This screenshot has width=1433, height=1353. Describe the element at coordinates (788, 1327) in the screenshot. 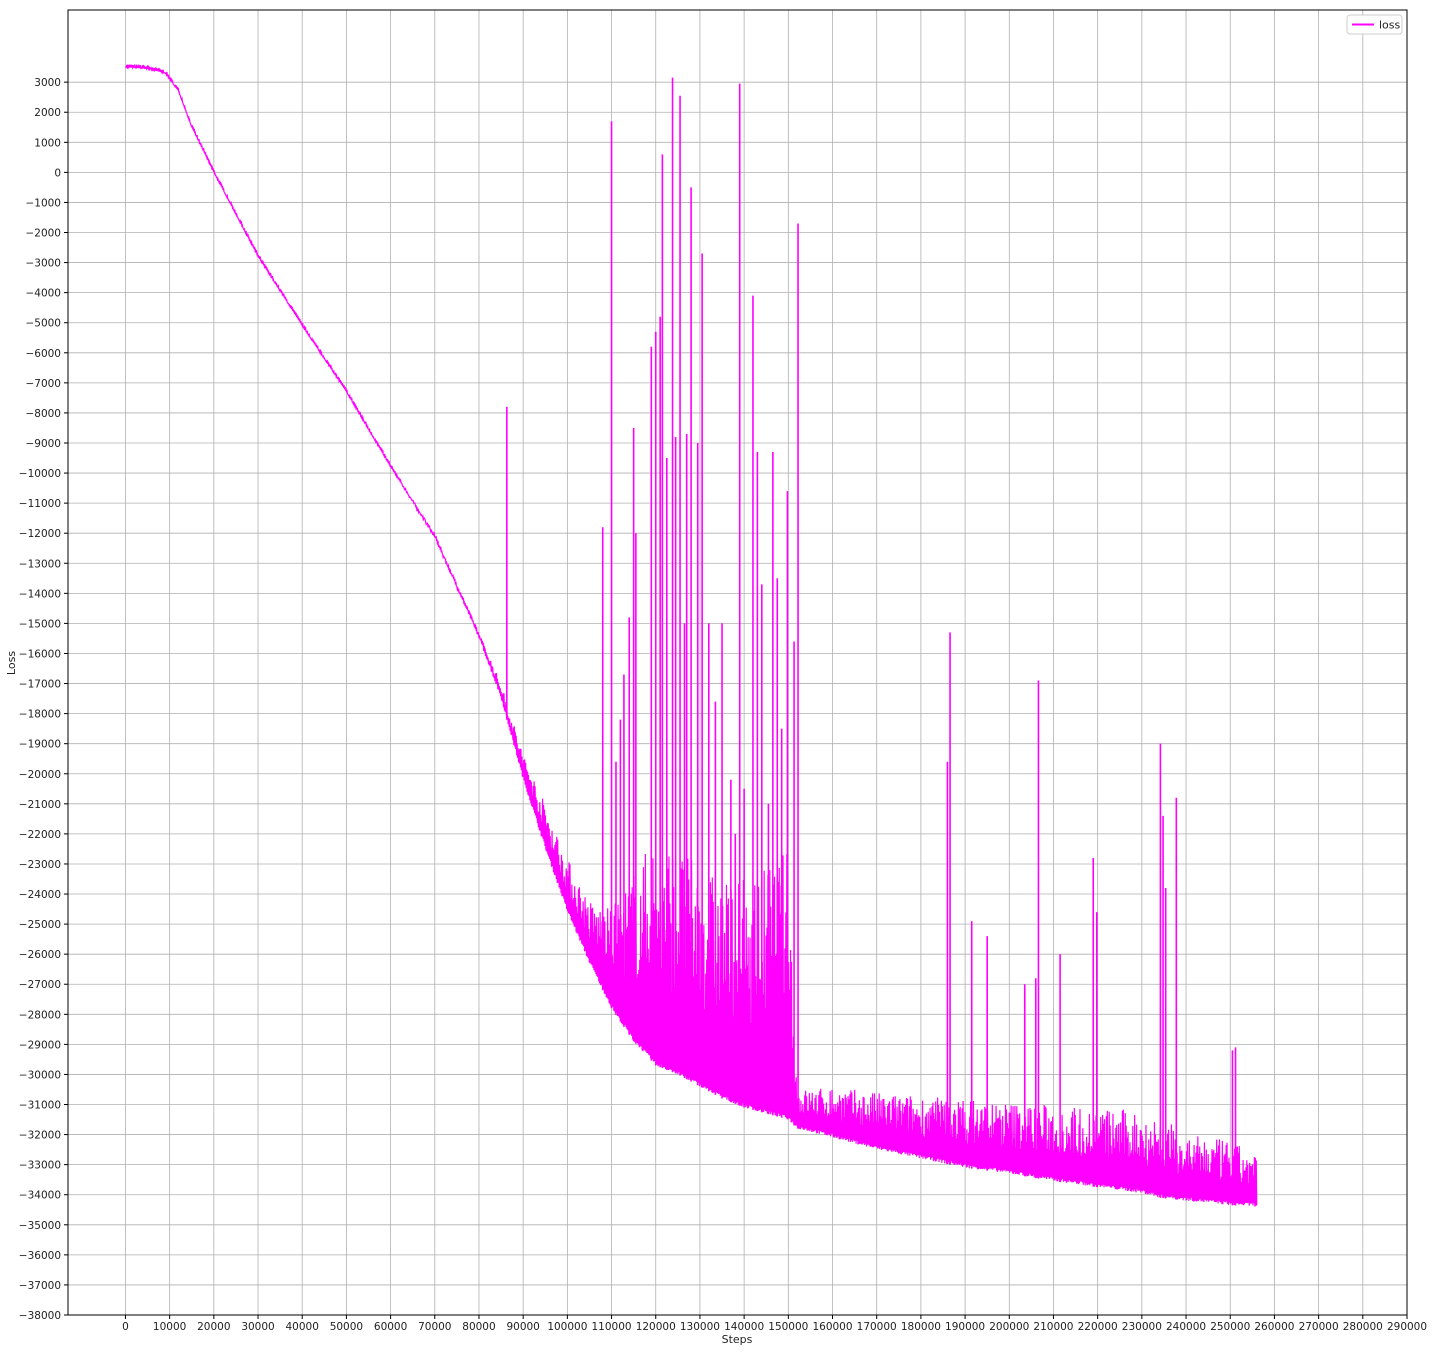

I see `x-tick-label: 150000` at that location.